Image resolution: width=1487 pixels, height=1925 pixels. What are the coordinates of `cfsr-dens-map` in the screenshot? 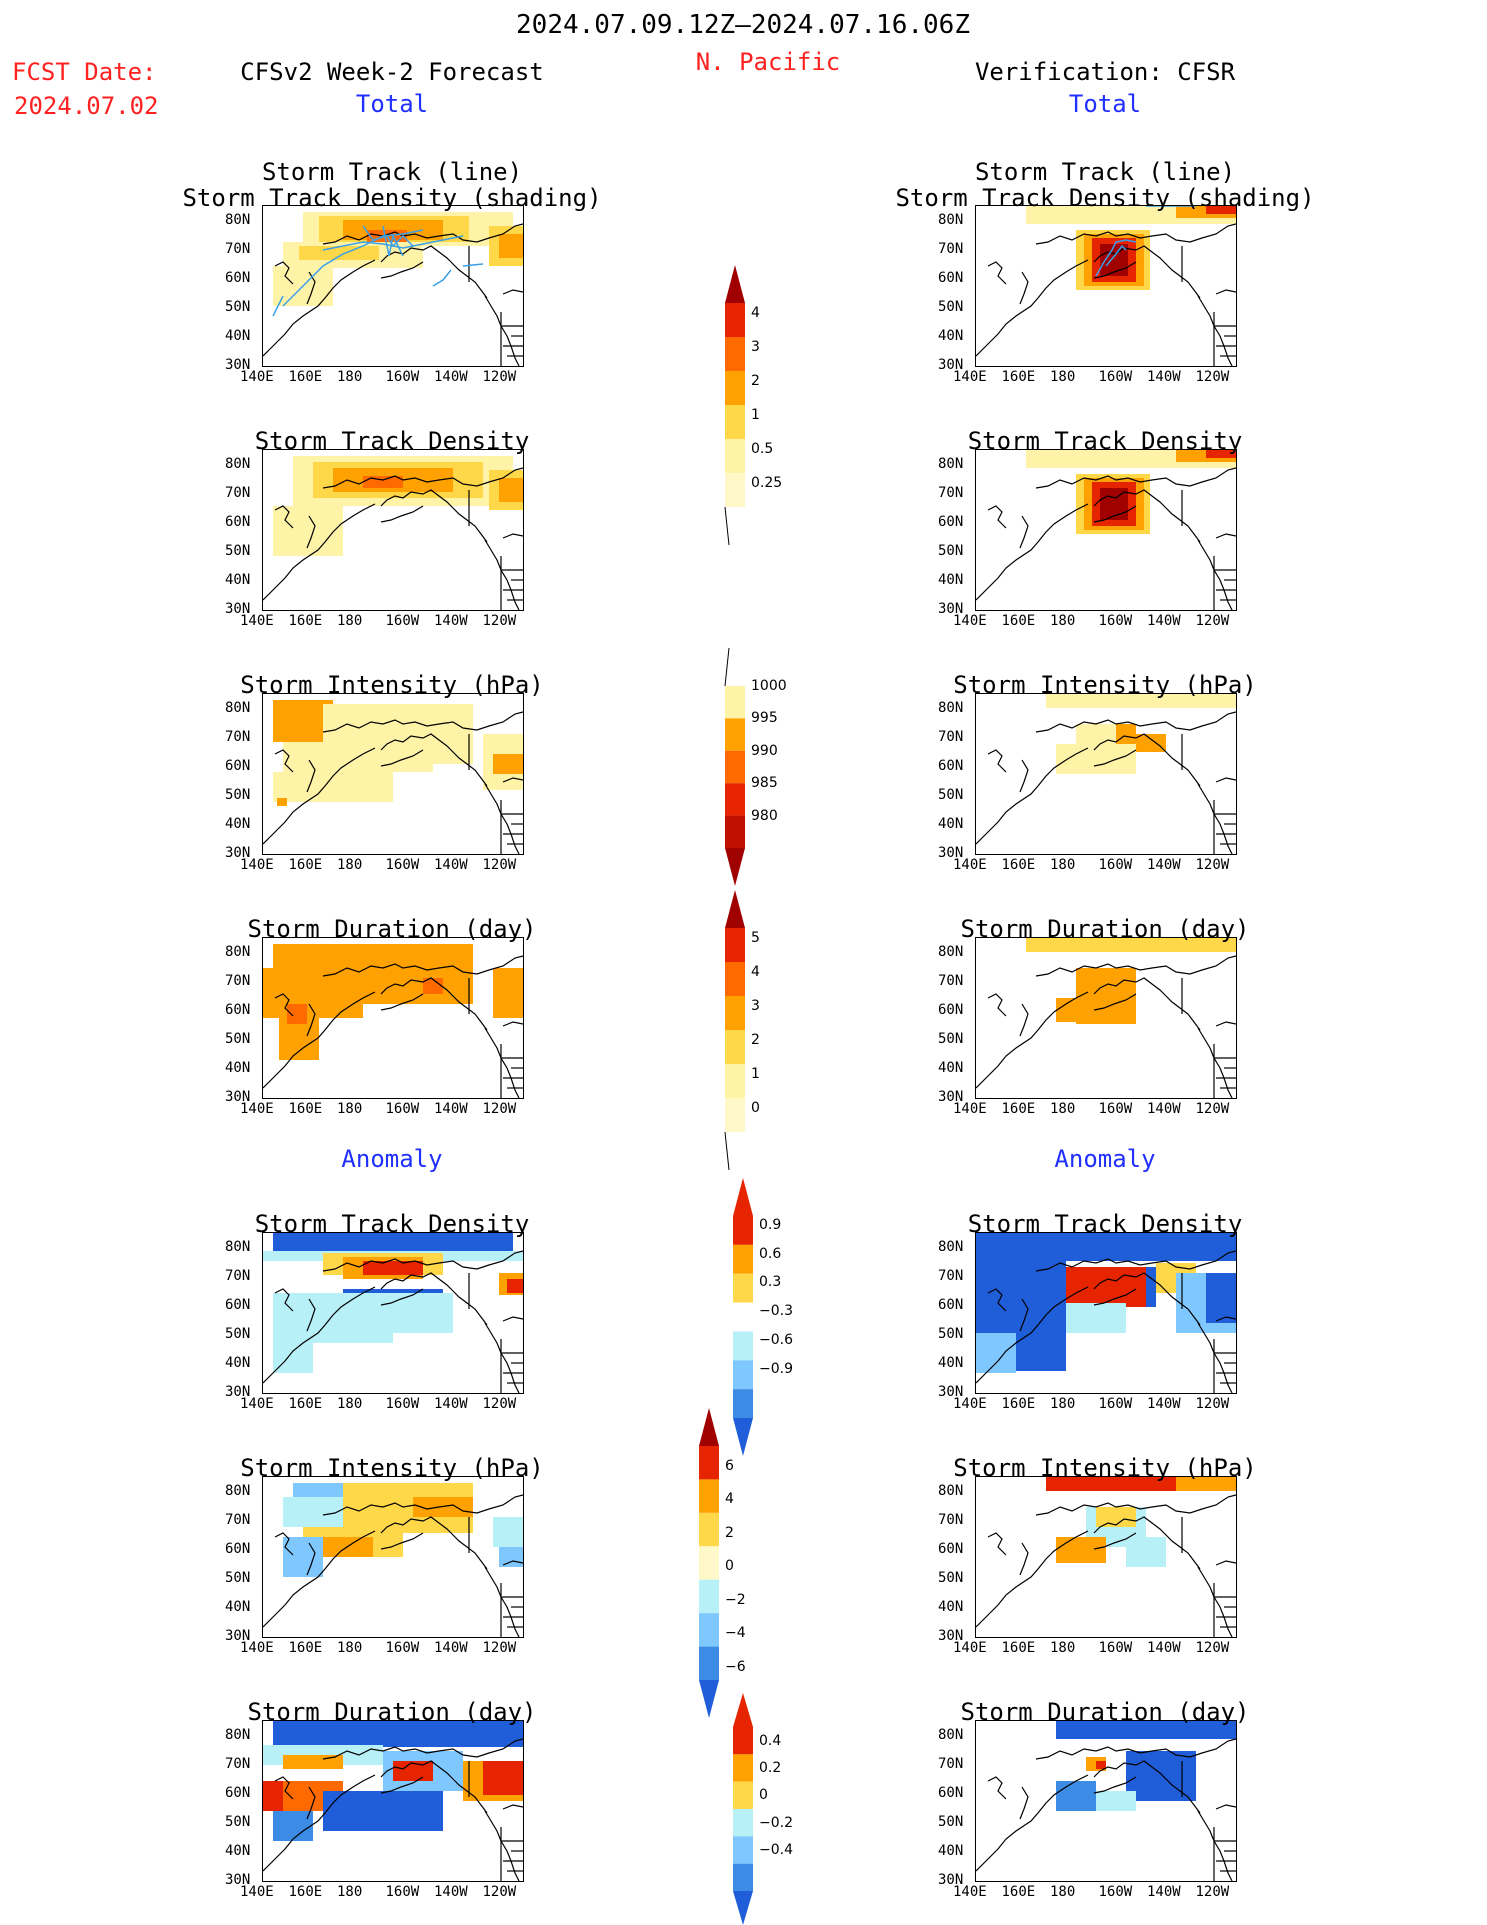 It's located at (1106, 286).